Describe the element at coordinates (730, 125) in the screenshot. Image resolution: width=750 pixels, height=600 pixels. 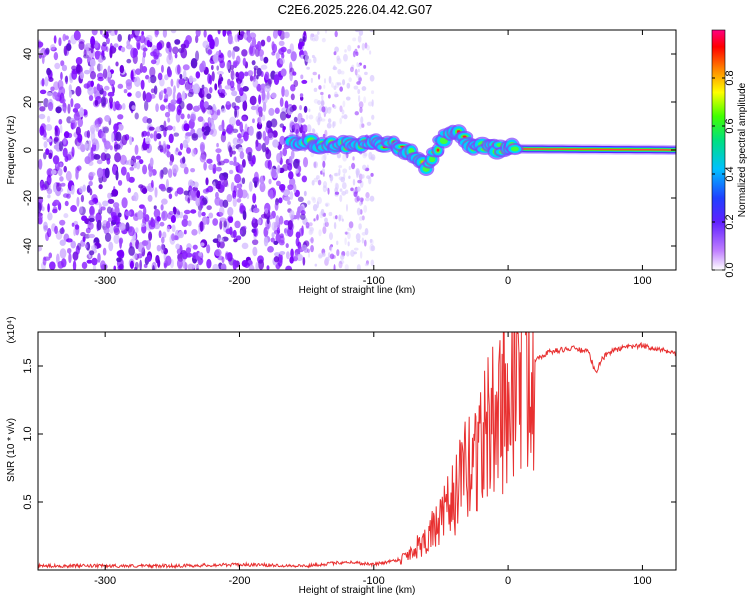
I see `colorbar-tick-label: 0.6` at that location.